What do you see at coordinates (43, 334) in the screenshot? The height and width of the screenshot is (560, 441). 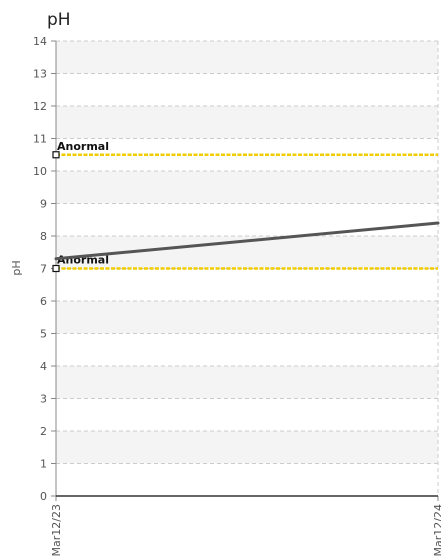 I see `y-tick-label: 5` at bounding box center [43, 334].